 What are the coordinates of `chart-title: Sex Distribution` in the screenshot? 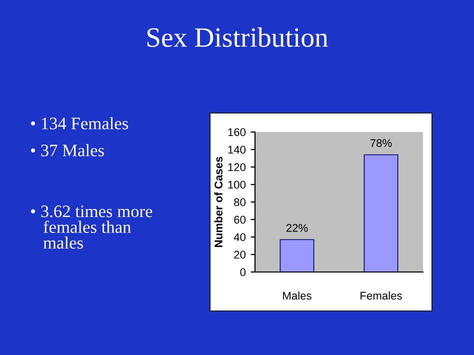 It's located at (237, 37).